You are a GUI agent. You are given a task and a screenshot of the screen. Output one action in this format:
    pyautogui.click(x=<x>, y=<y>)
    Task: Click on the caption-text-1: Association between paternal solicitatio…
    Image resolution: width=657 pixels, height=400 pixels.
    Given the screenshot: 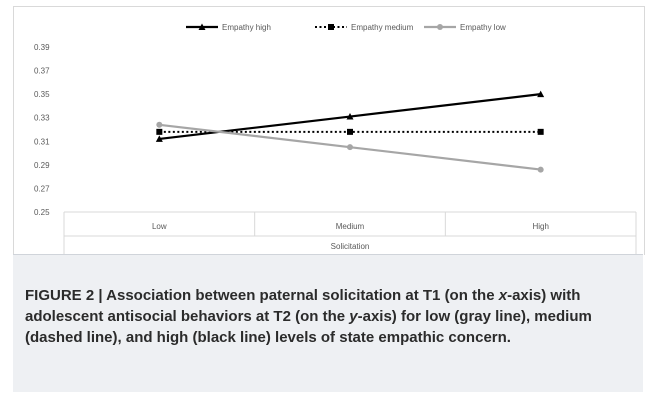 What is the action you would take?
    pyautogui.click(x=302, y=295)
    